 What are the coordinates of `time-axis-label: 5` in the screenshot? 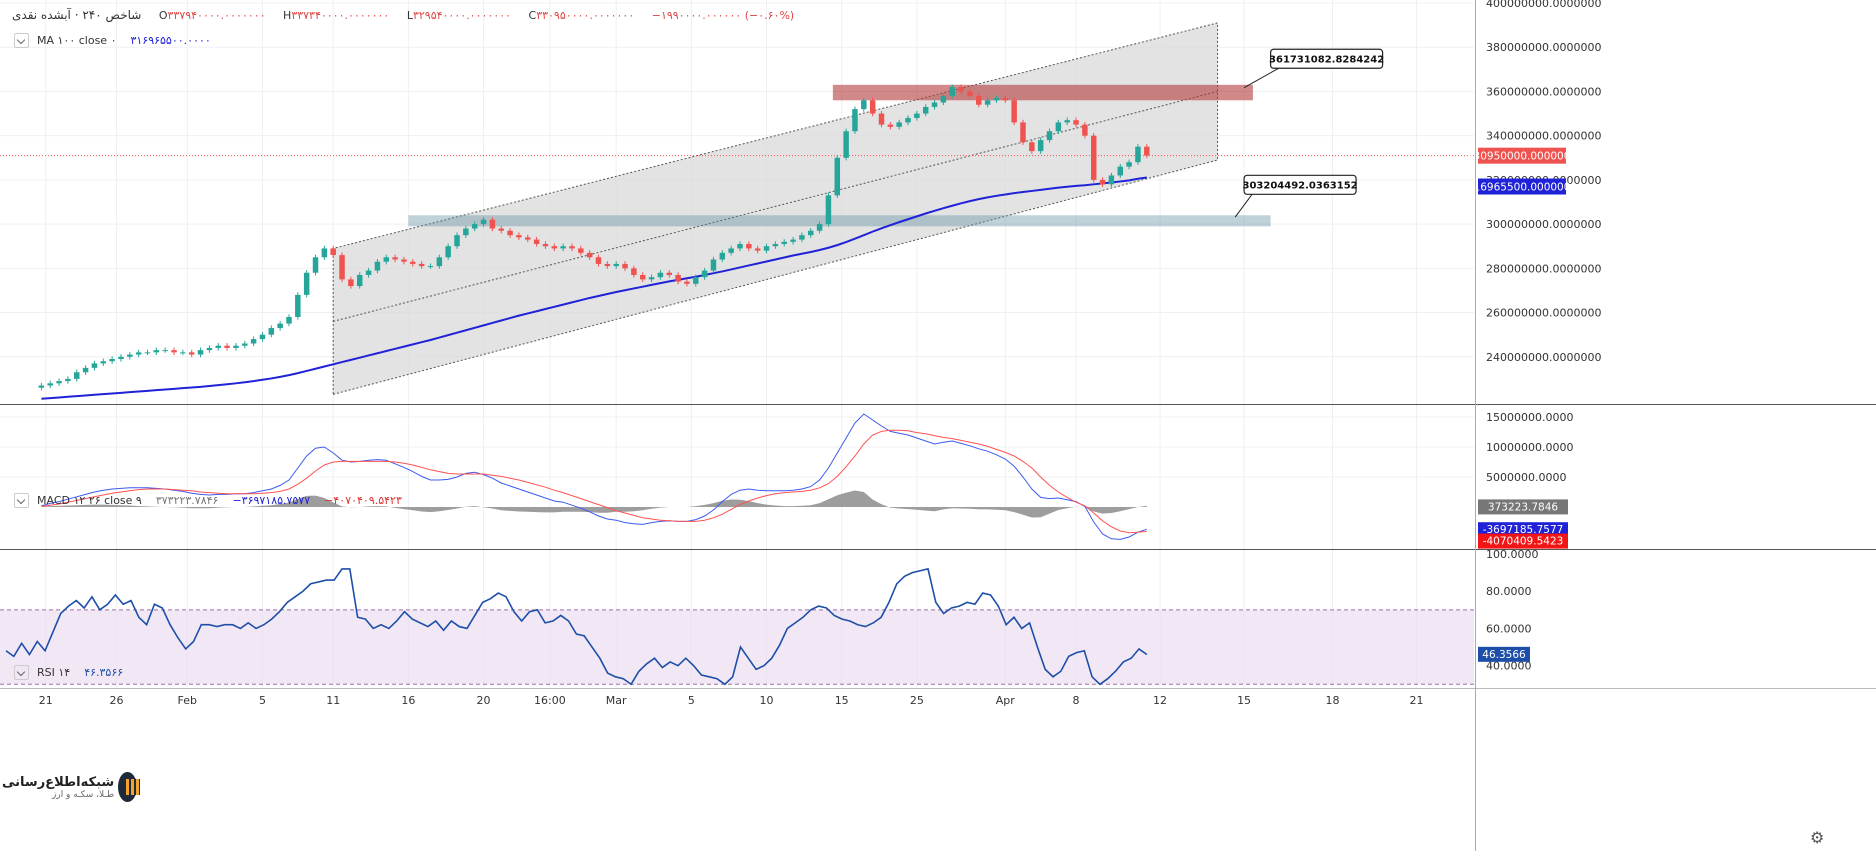 It's located at (262, 700).